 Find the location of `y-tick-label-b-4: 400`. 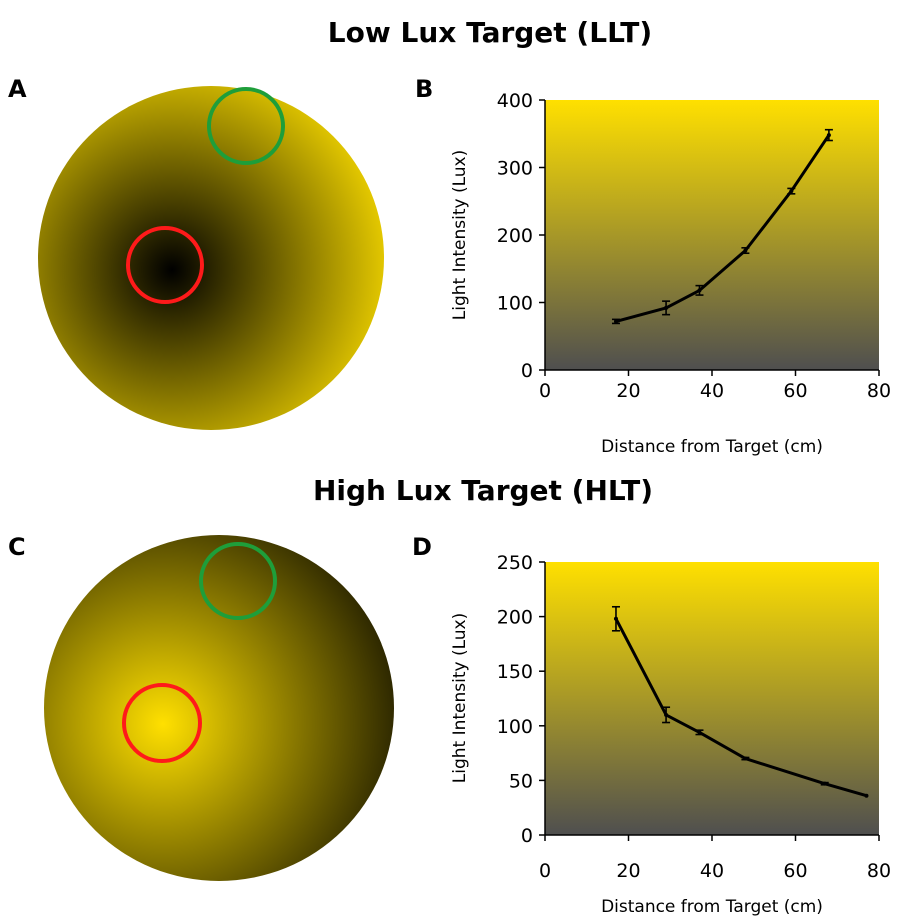

y-tick-label-b-4: 400 is located at coordinates (515, 101).